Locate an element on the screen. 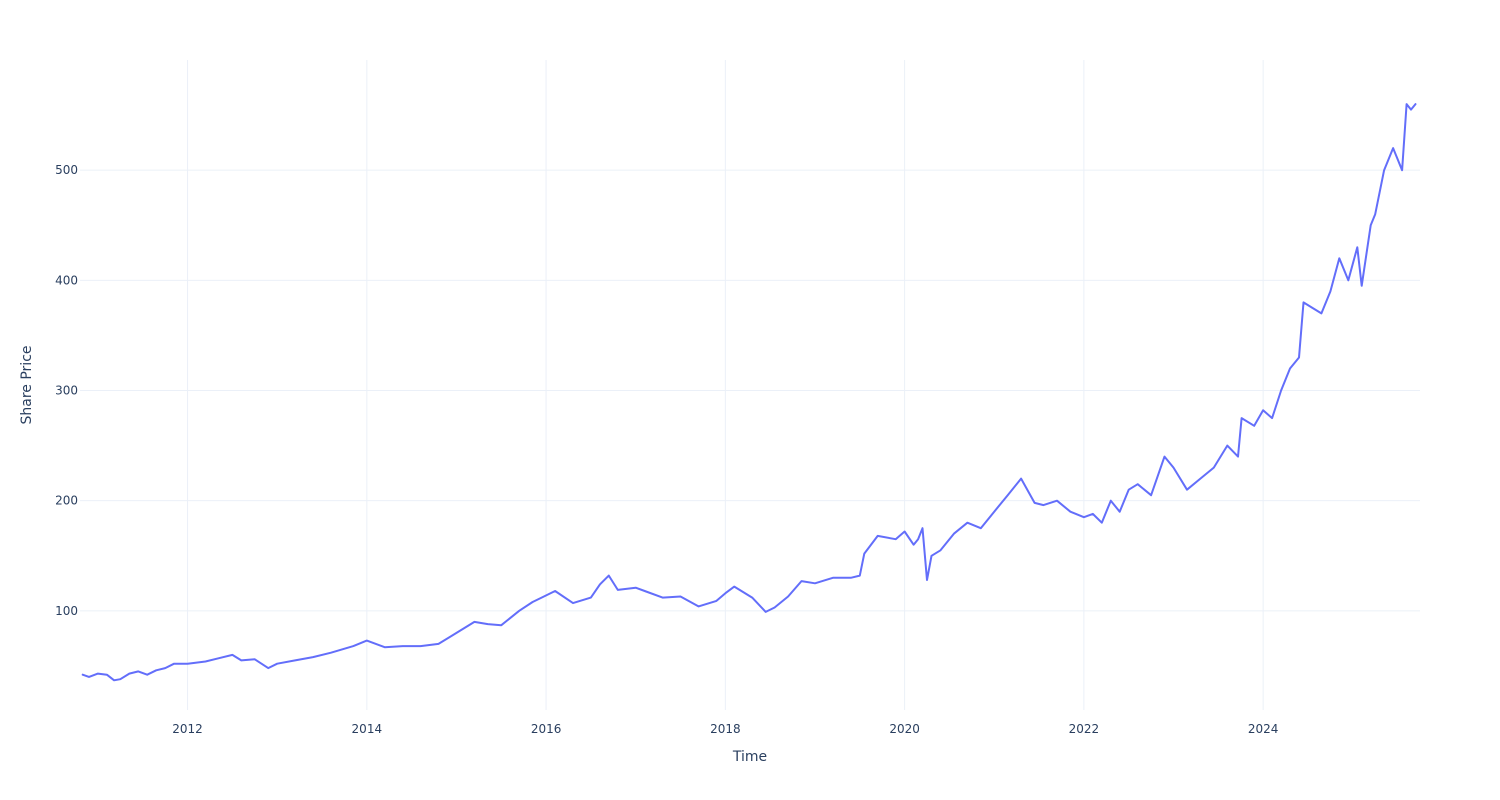  x-tick-label: 2024 is located at coordinates (1263, 729).